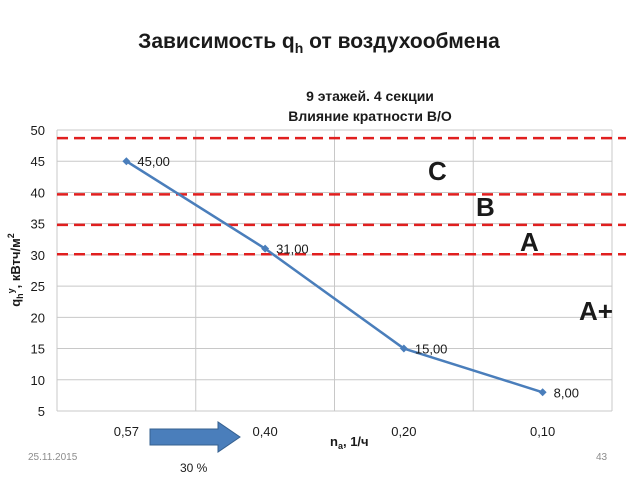  What do you see at coordinates (20, 296) in the screenshot?
I see `y-axis-label-sub: h` at bounding box center [20, 296].